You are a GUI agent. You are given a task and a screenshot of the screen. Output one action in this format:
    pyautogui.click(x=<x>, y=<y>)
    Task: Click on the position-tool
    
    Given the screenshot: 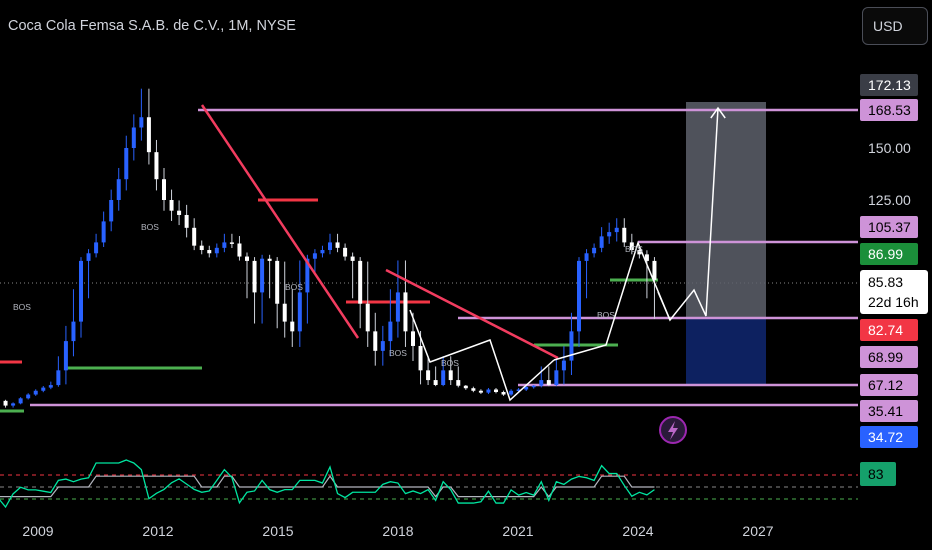 What is the action you would take?
    pyautogui.click(x=726, y=243)
    